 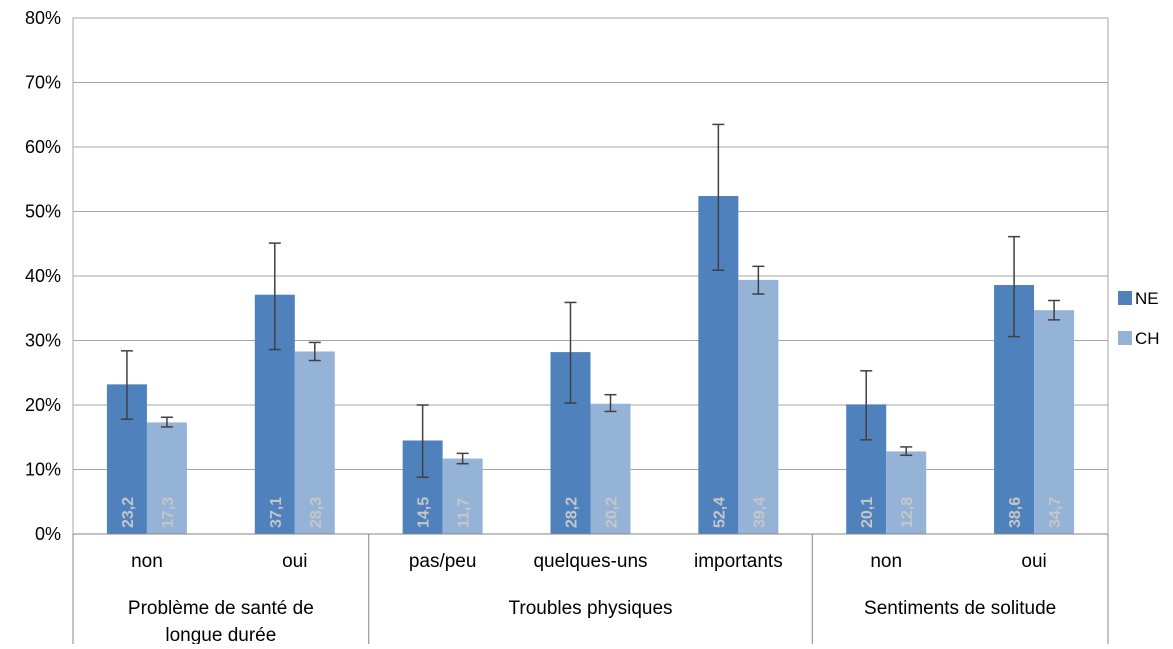 I want to click on legend-swatch-ne, so click(x=1125, y=298).